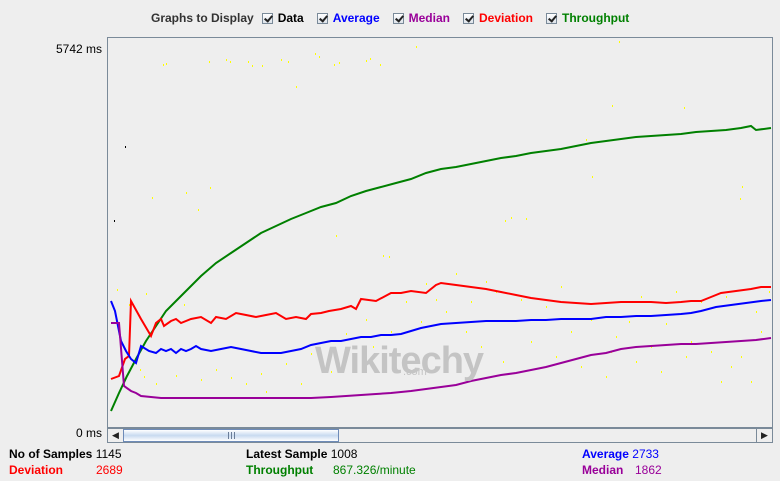  I want to click on watermark-logo: Wikitechy, so click(399, 361).